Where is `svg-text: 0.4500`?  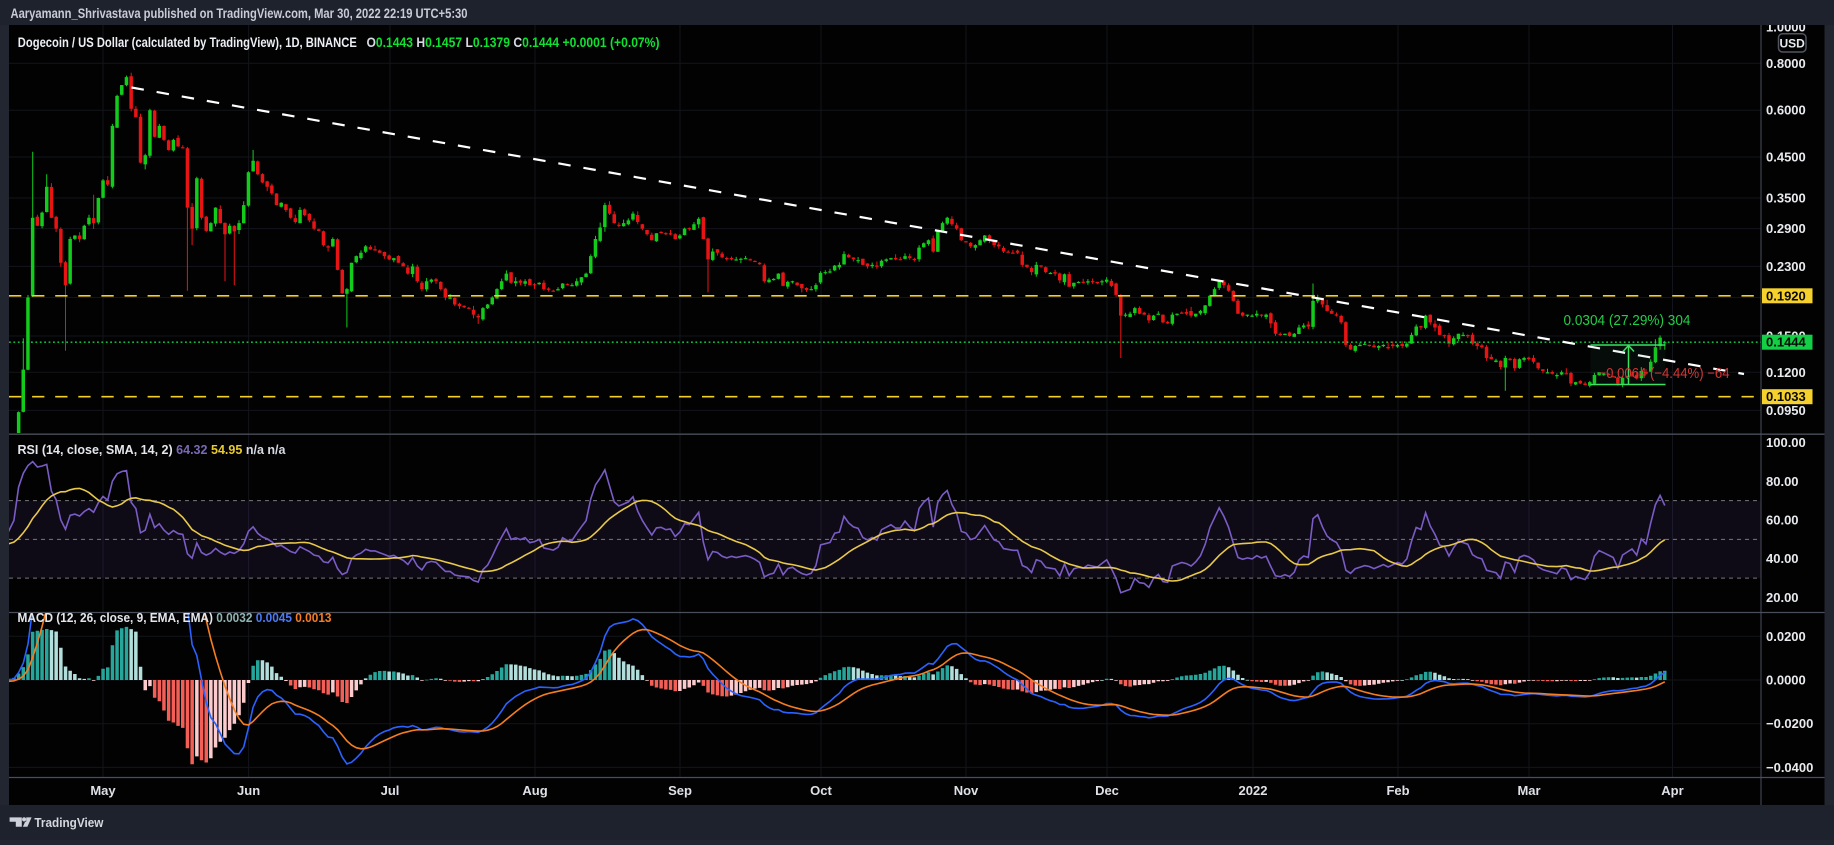 svg-text: 0.4500 is located at coordinates (1786, 157).